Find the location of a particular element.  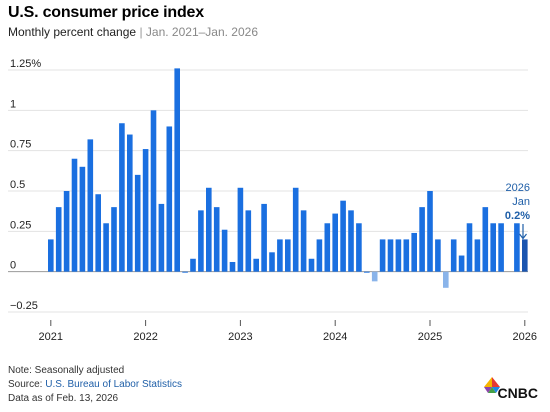

x-tick-label: 2023 is located at coordinates (240, 337).